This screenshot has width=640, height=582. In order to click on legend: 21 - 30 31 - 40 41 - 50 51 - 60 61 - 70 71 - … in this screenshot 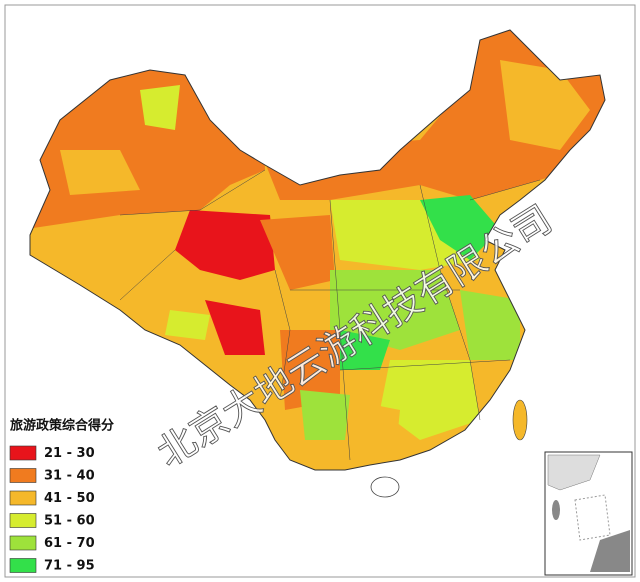, I will do `click(52, 509)`.